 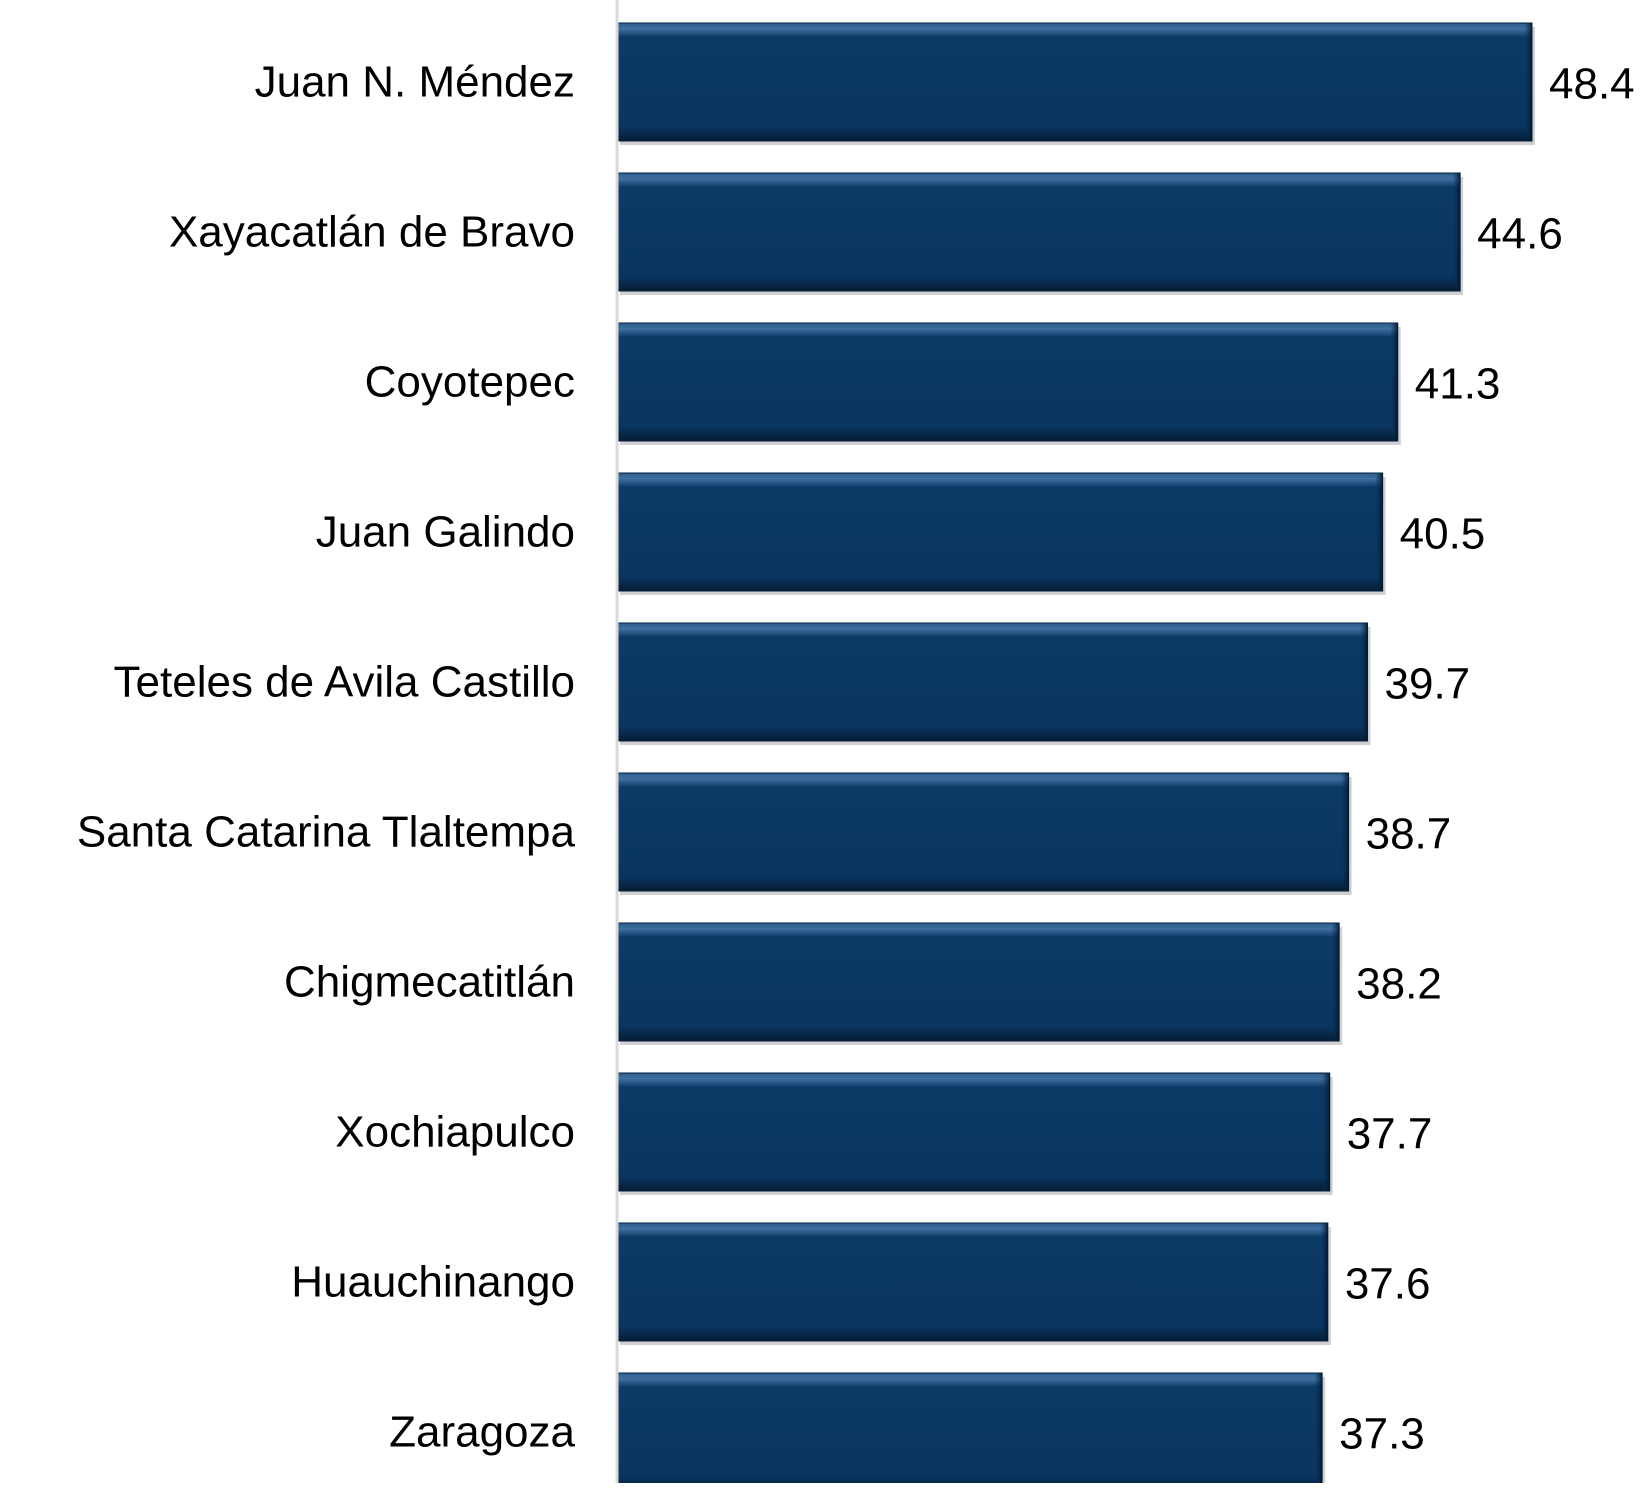 I want to click on category-label: Juan Galindo, so click(x=445, y=532).